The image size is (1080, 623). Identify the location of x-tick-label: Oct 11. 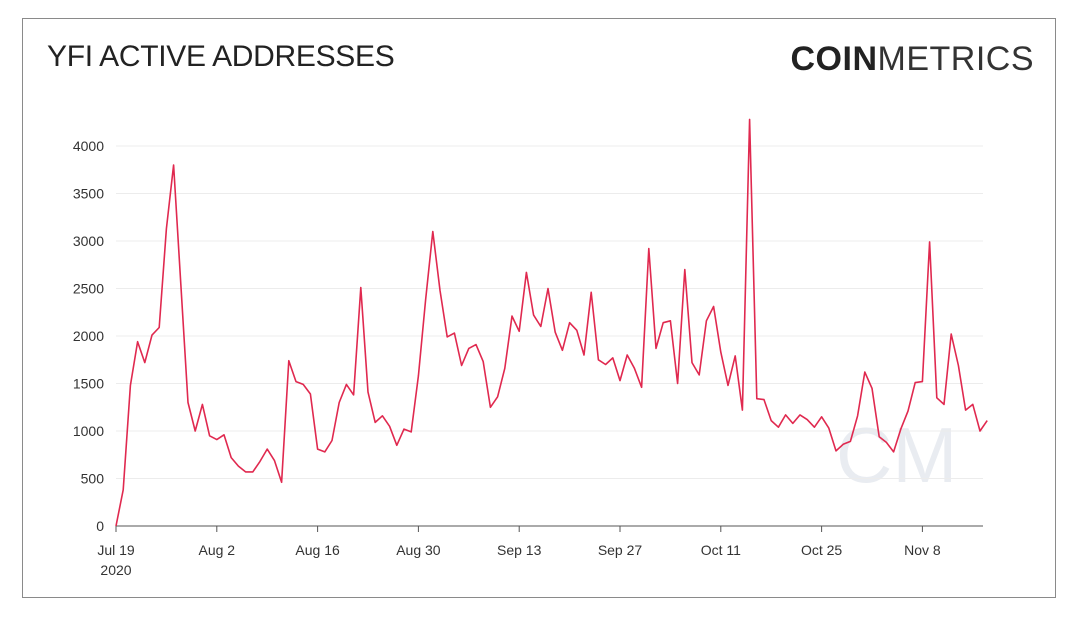
(721, 550).